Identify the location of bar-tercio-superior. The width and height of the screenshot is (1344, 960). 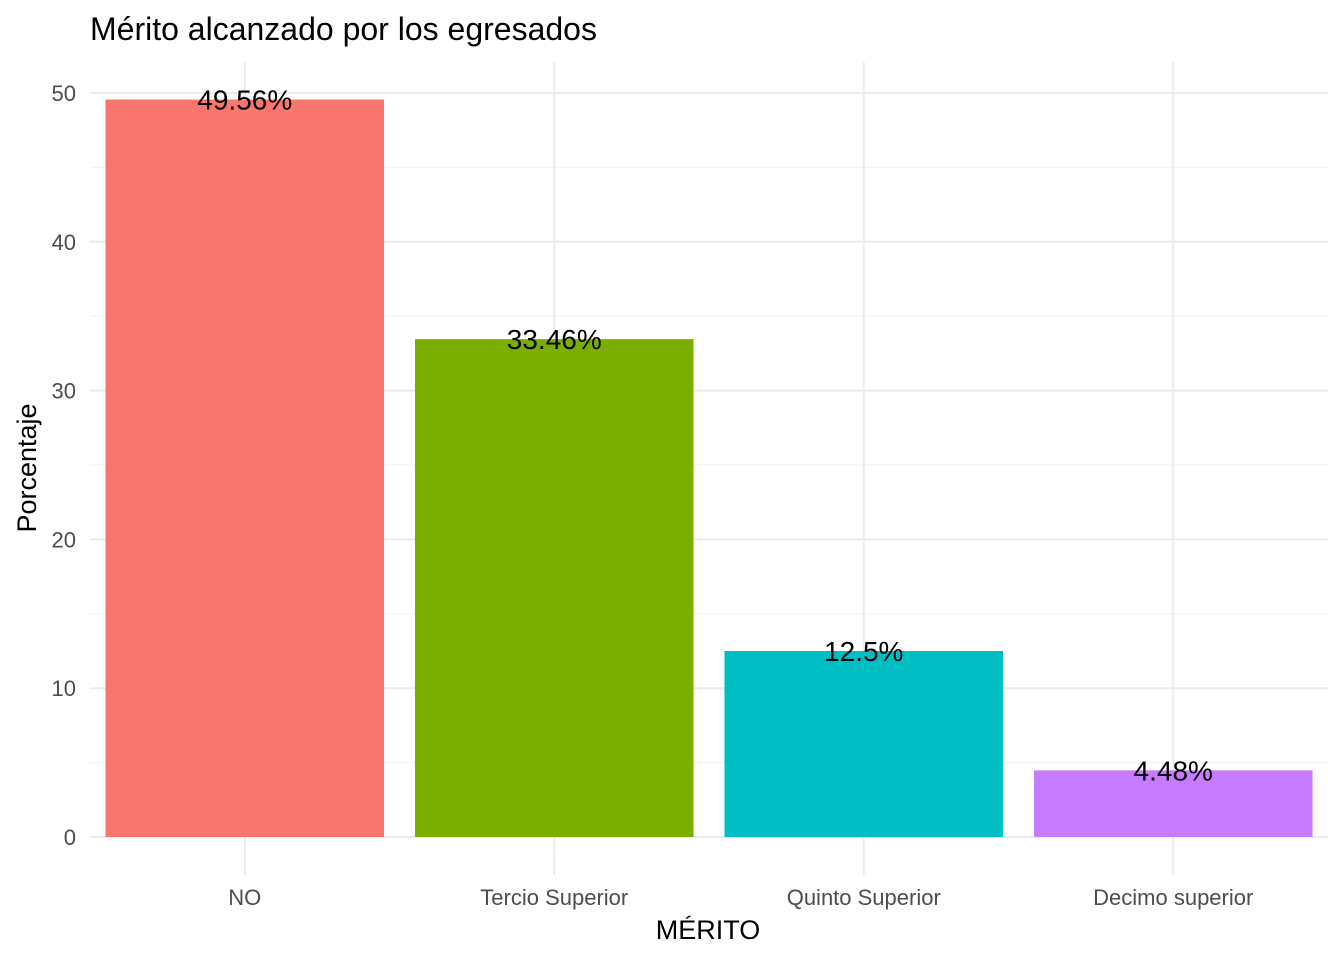
(554, 588).